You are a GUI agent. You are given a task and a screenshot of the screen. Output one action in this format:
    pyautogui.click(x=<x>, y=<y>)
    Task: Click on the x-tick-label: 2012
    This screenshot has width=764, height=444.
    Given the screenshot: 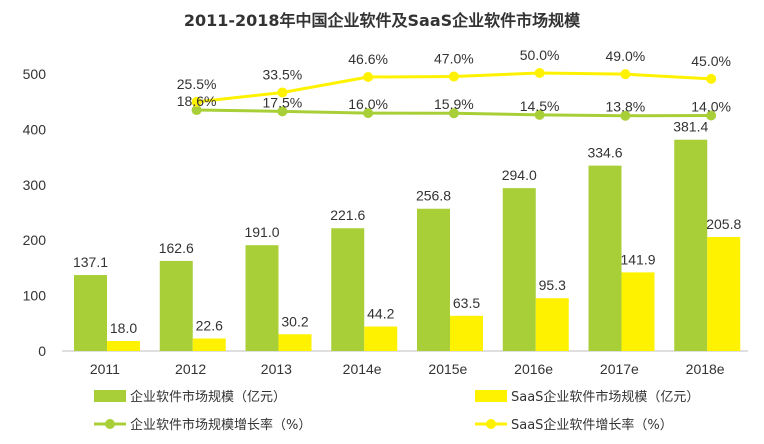 What is the action you would take?
    pyautogui.click(x=190, y=369)
    